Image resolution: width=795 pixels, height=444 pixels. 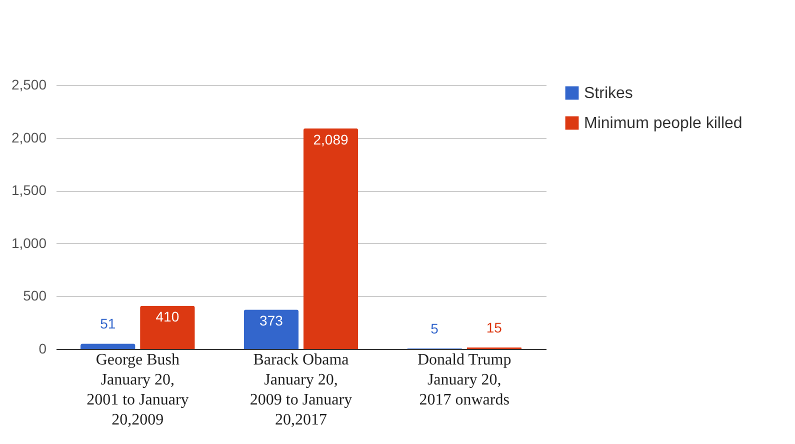 I want to click on x-tick-label: George Bush January 20, 2001 to January 20,2009, so click(x=137, y=390).